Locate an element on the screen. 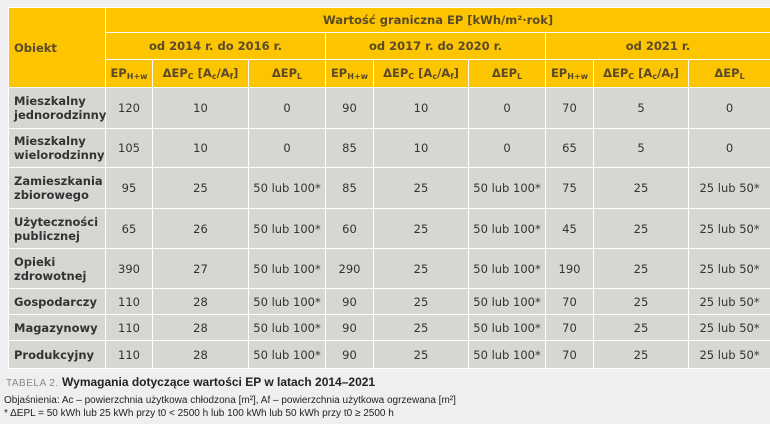  table-cell: 75 is located at coordinates (569, 188).